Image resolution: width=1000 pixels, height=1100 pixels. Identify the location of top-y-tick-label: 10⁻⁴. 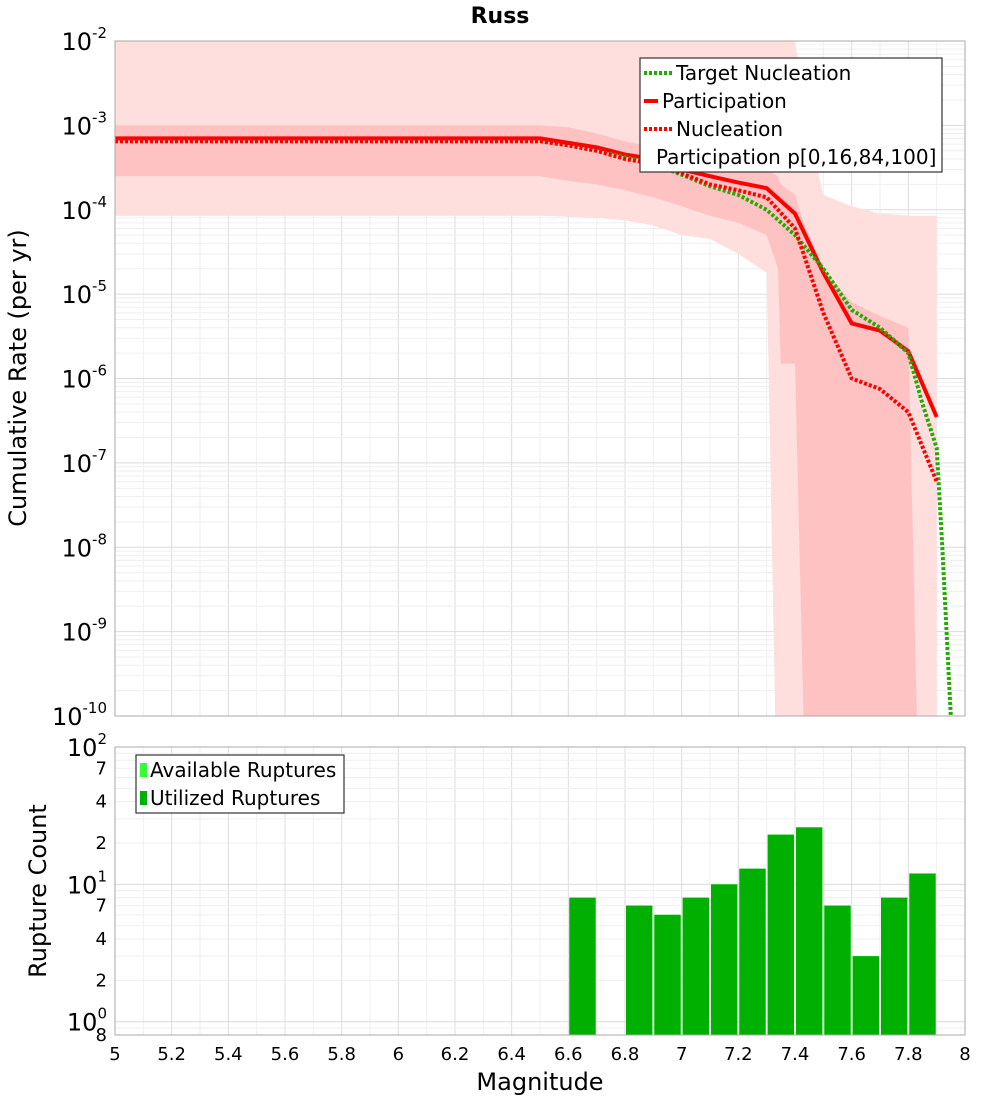
(84, 209).